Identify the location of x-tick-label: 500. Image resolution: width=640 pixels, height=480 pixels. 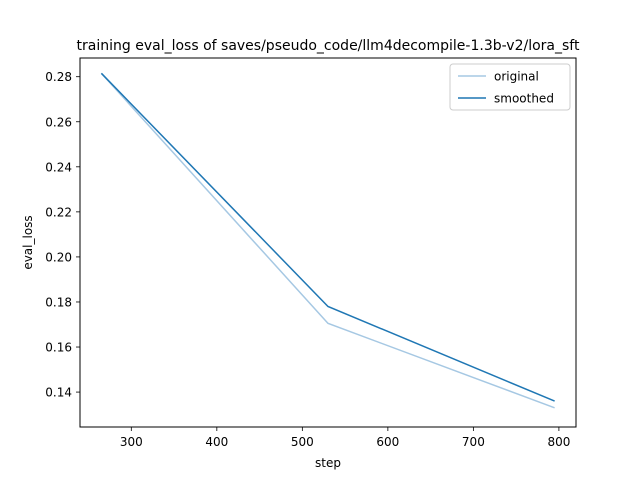
(302, 442).